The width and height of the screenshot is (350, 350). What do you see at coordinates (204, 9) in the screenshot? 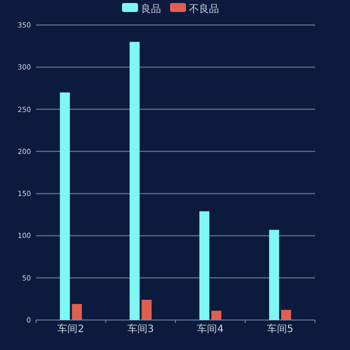
I see `legend-label: 不良品` at bounding box center [204, 9].